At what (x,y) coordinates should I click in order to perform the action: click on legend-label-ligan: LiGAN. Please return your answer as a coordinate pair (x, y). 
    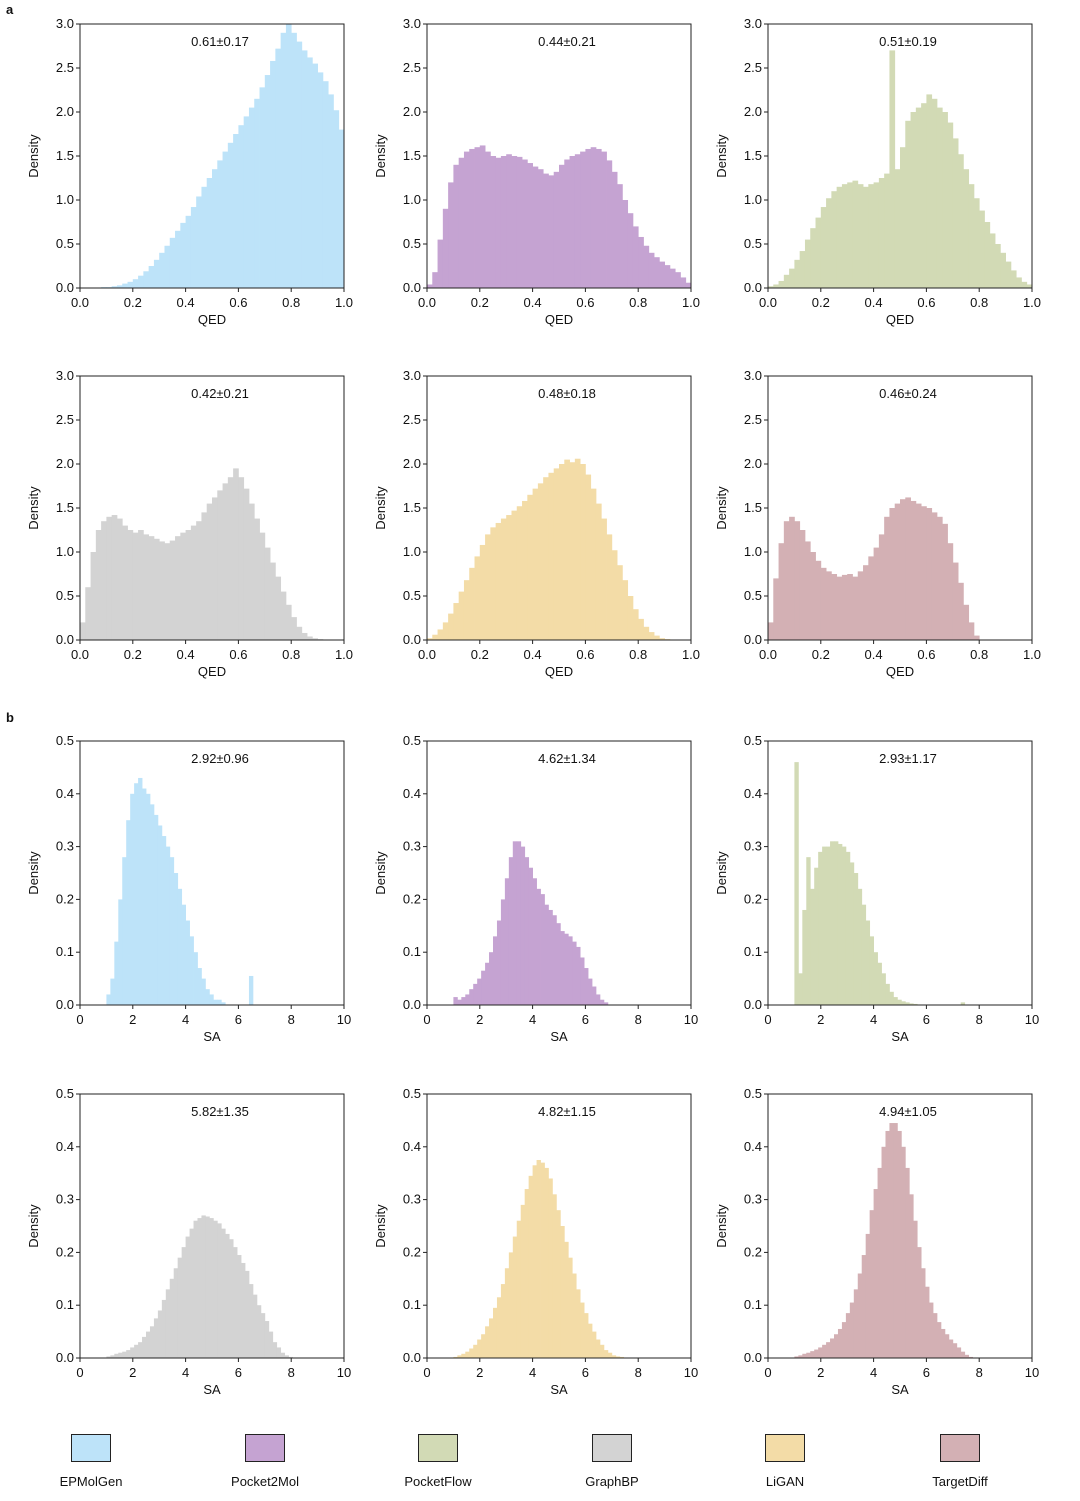
    Looking at the image, I should click on (785, 1481).